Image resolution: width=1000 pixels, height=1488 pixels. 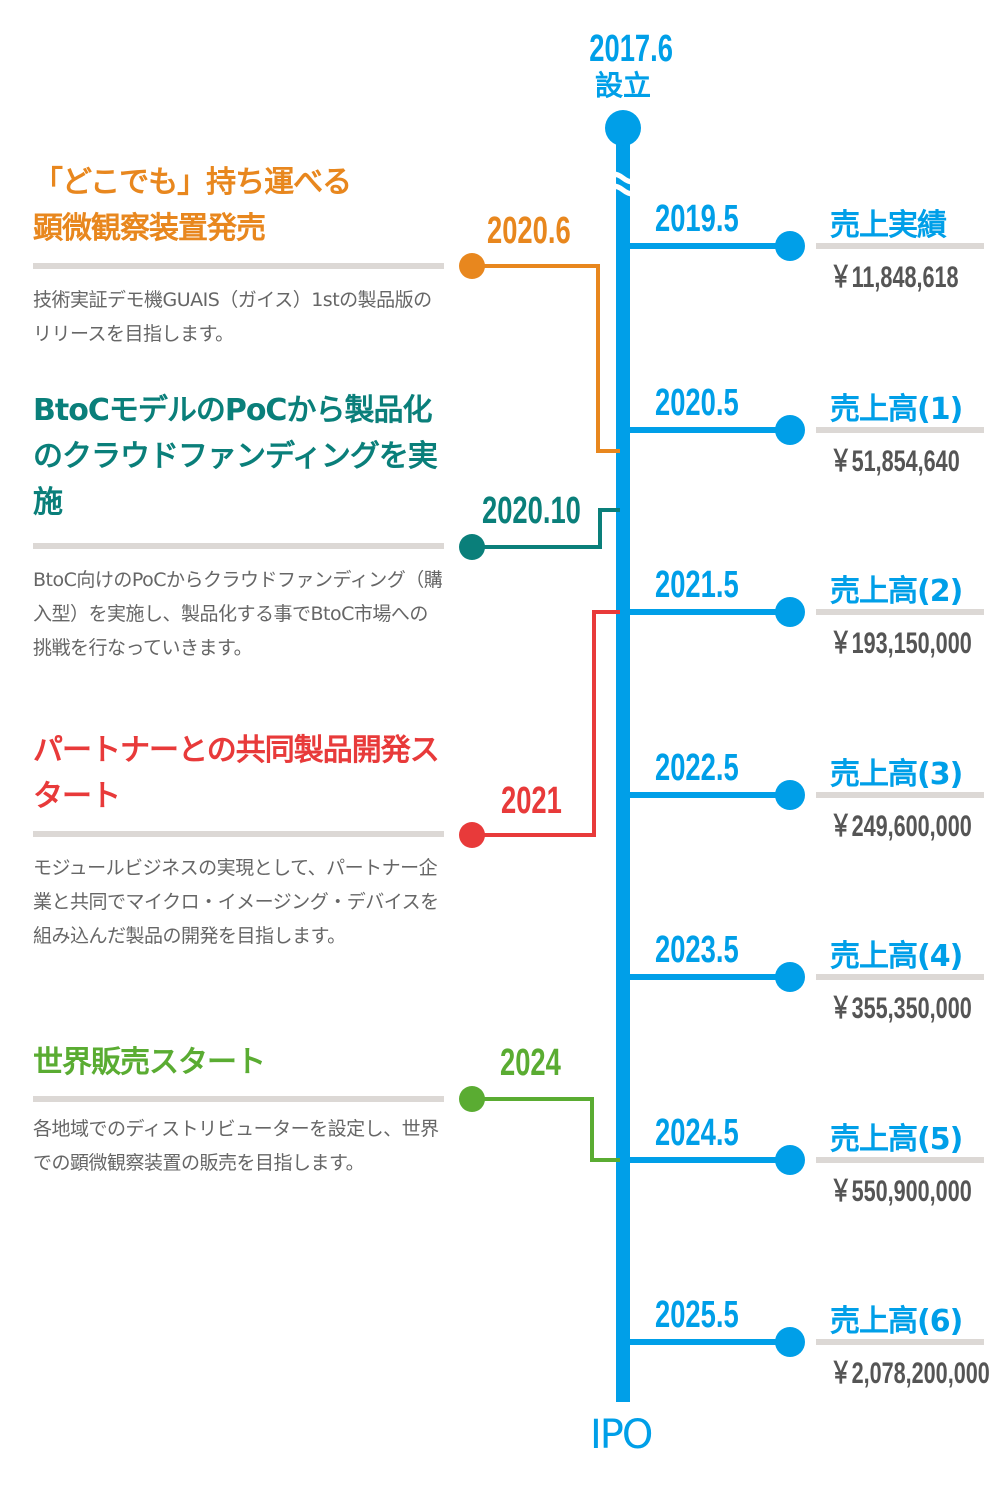 What do you see at coordinates (546, 1129) in the screenshot?
I see `branch-green` at bounding box center [546, 1129].